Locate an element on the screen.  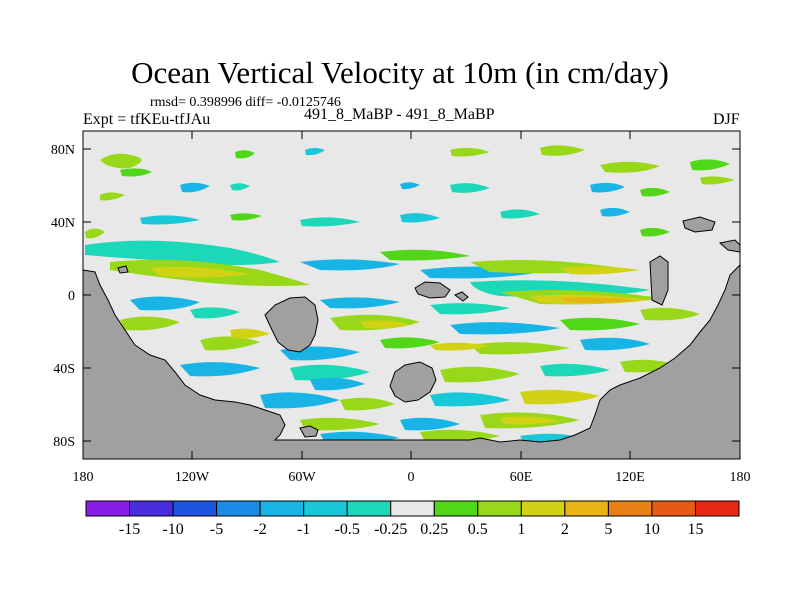
diff-value: -0.0125746 is located at coordinates (308, 102).